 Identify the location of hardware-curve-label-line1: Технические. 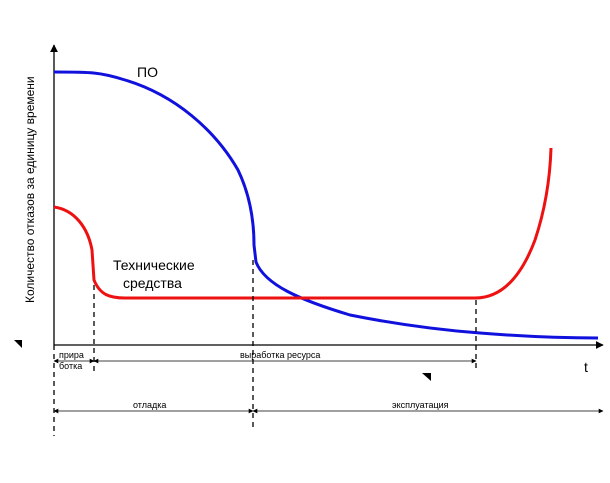
(154, 265).